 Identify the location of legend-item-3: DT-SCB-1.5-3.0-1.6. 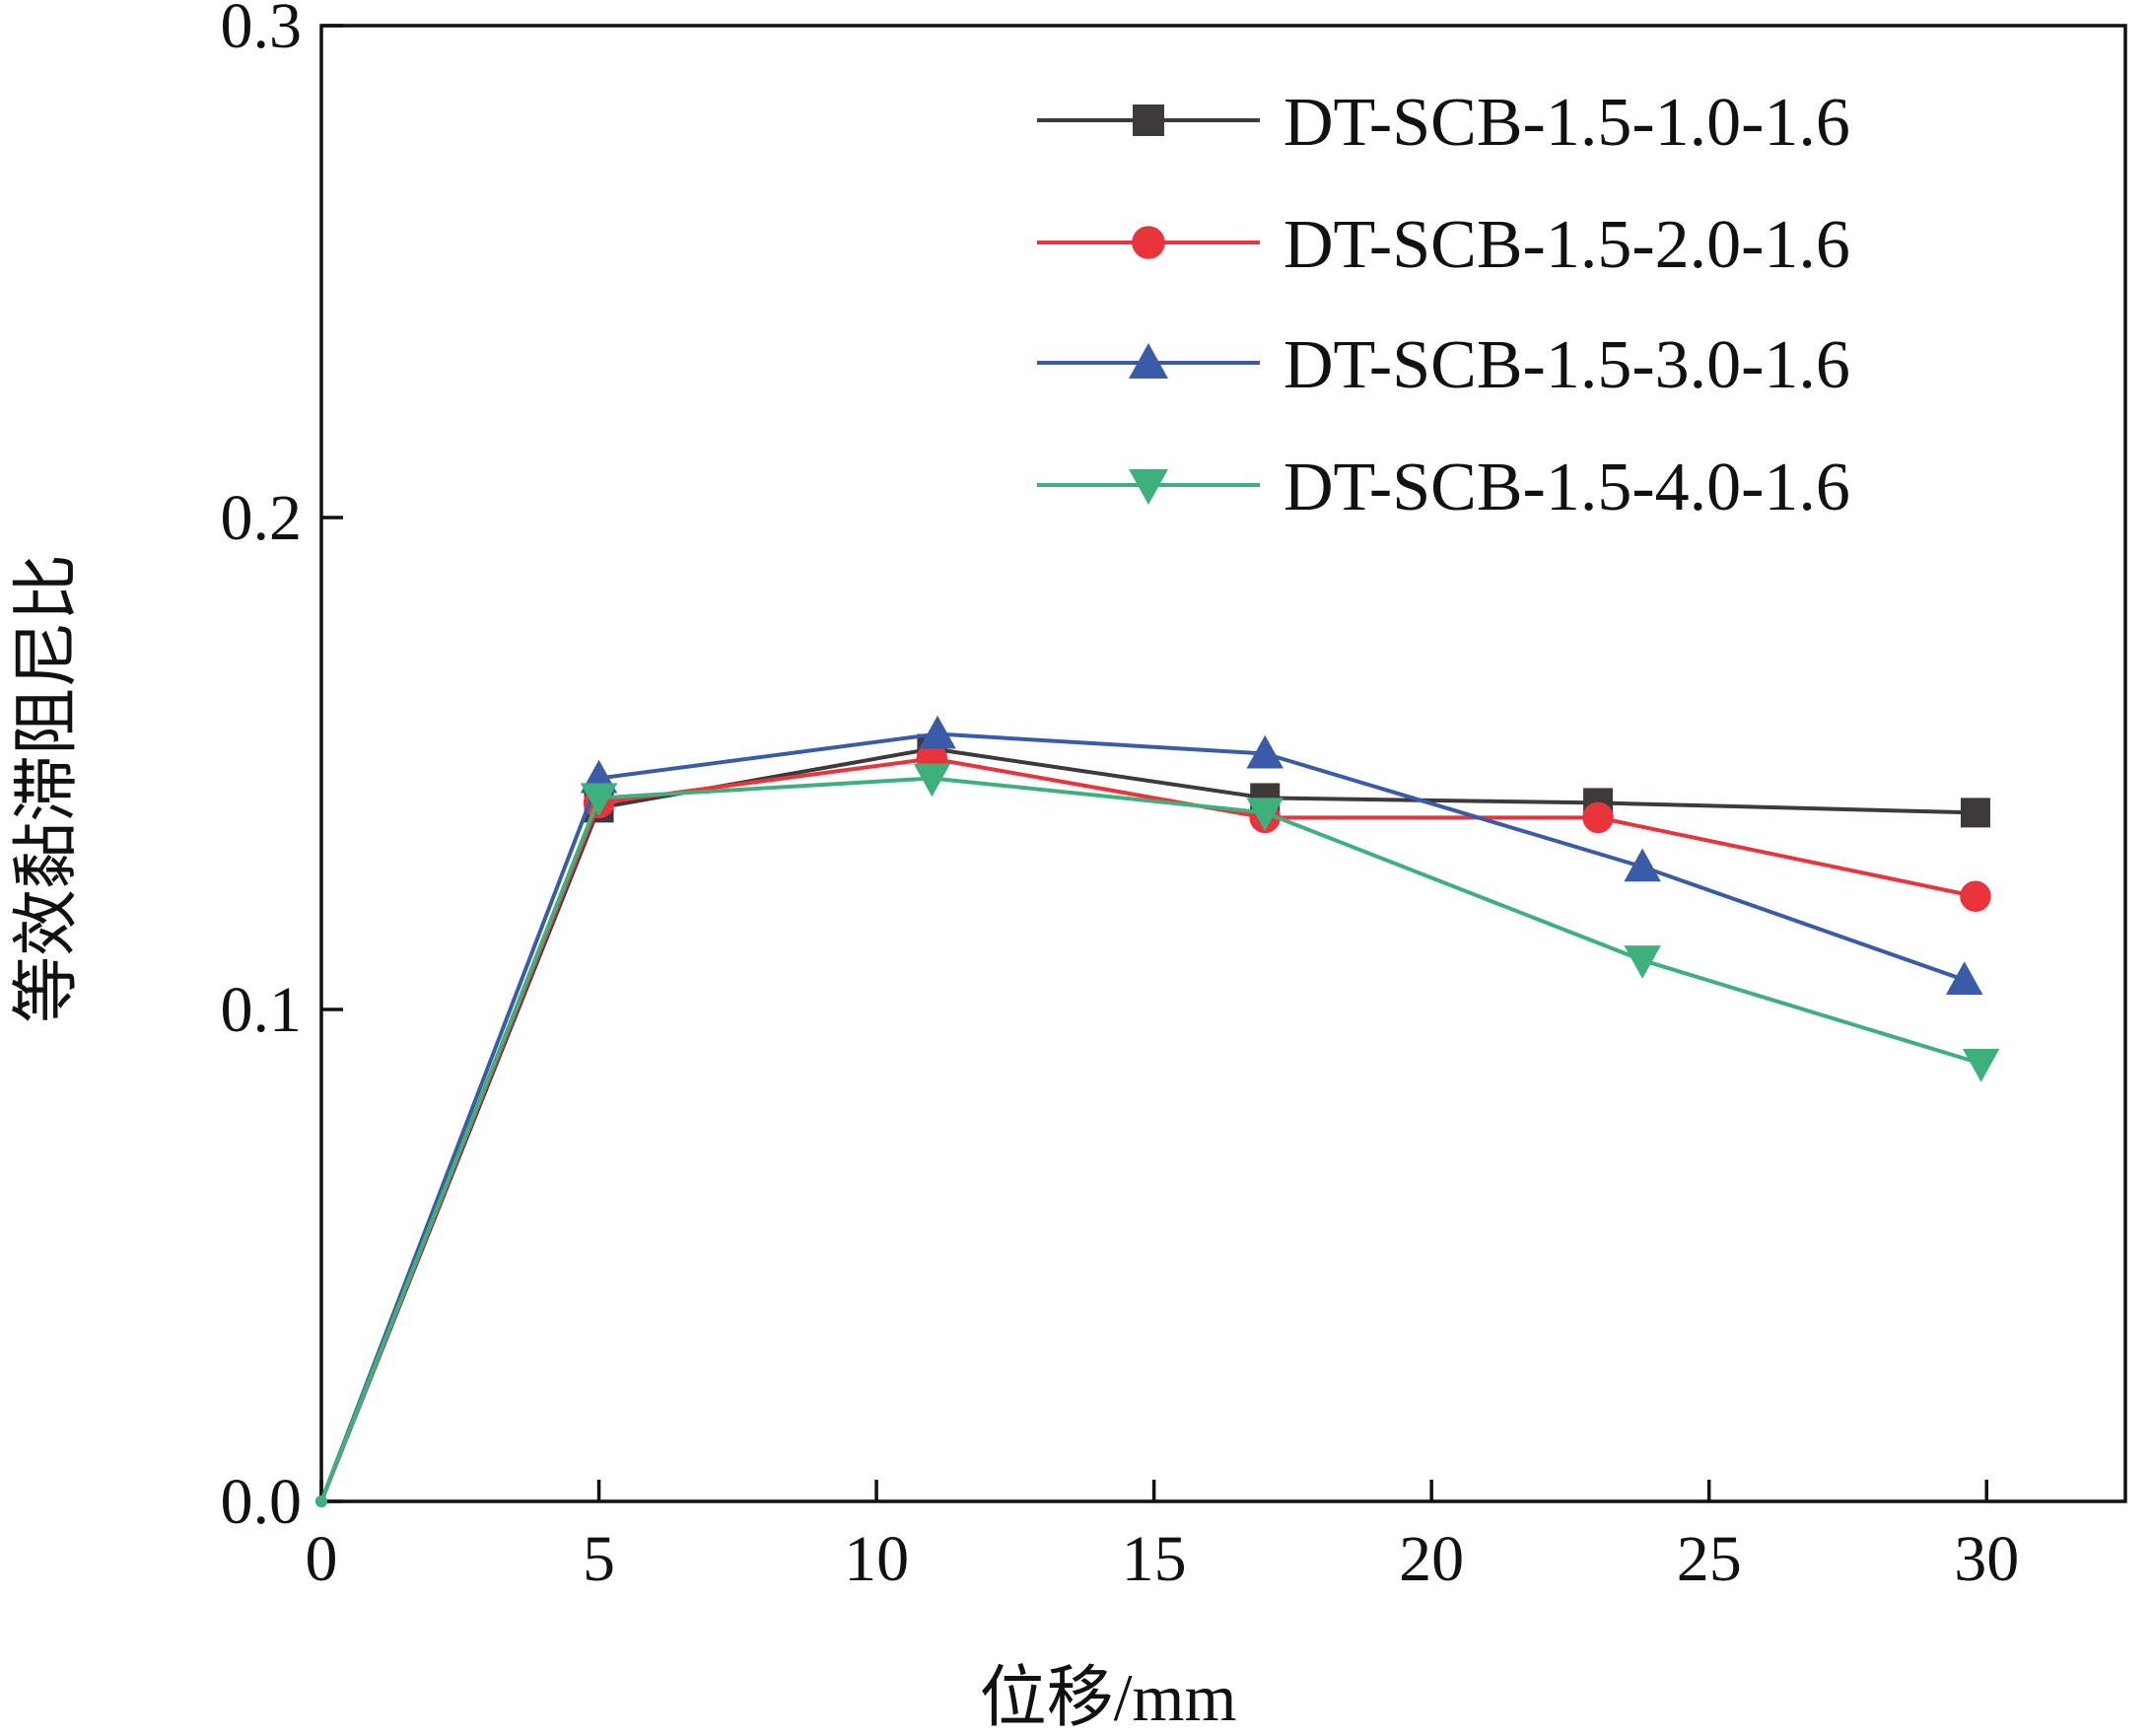
(1443, 365).